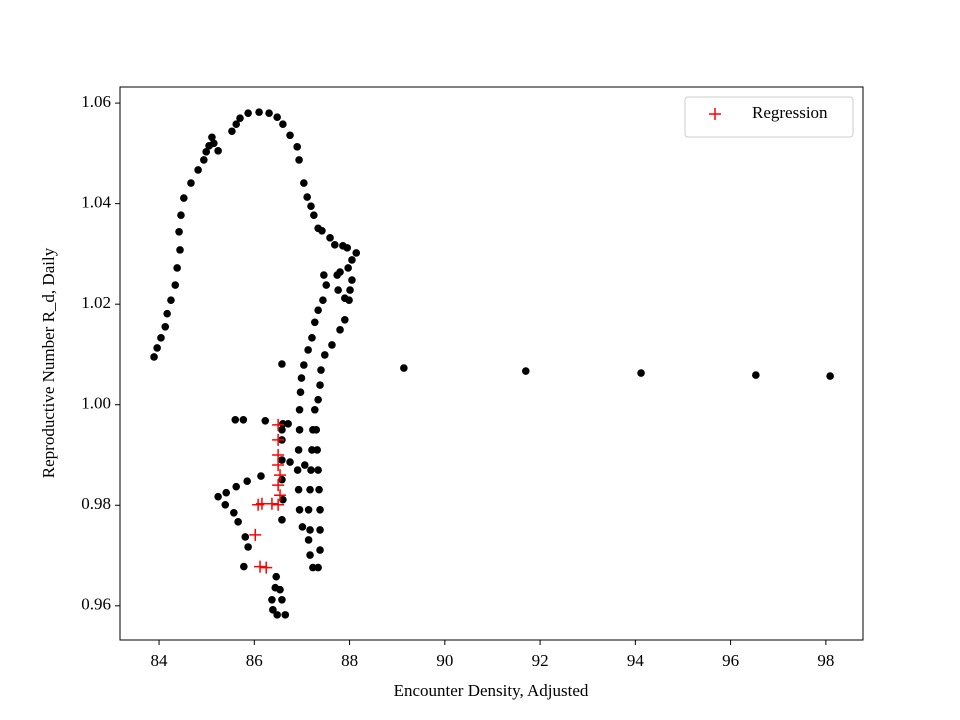 This screenshot has width=960, height=720. I want to click on y-tick-label: 1.04, so click(96, 202).